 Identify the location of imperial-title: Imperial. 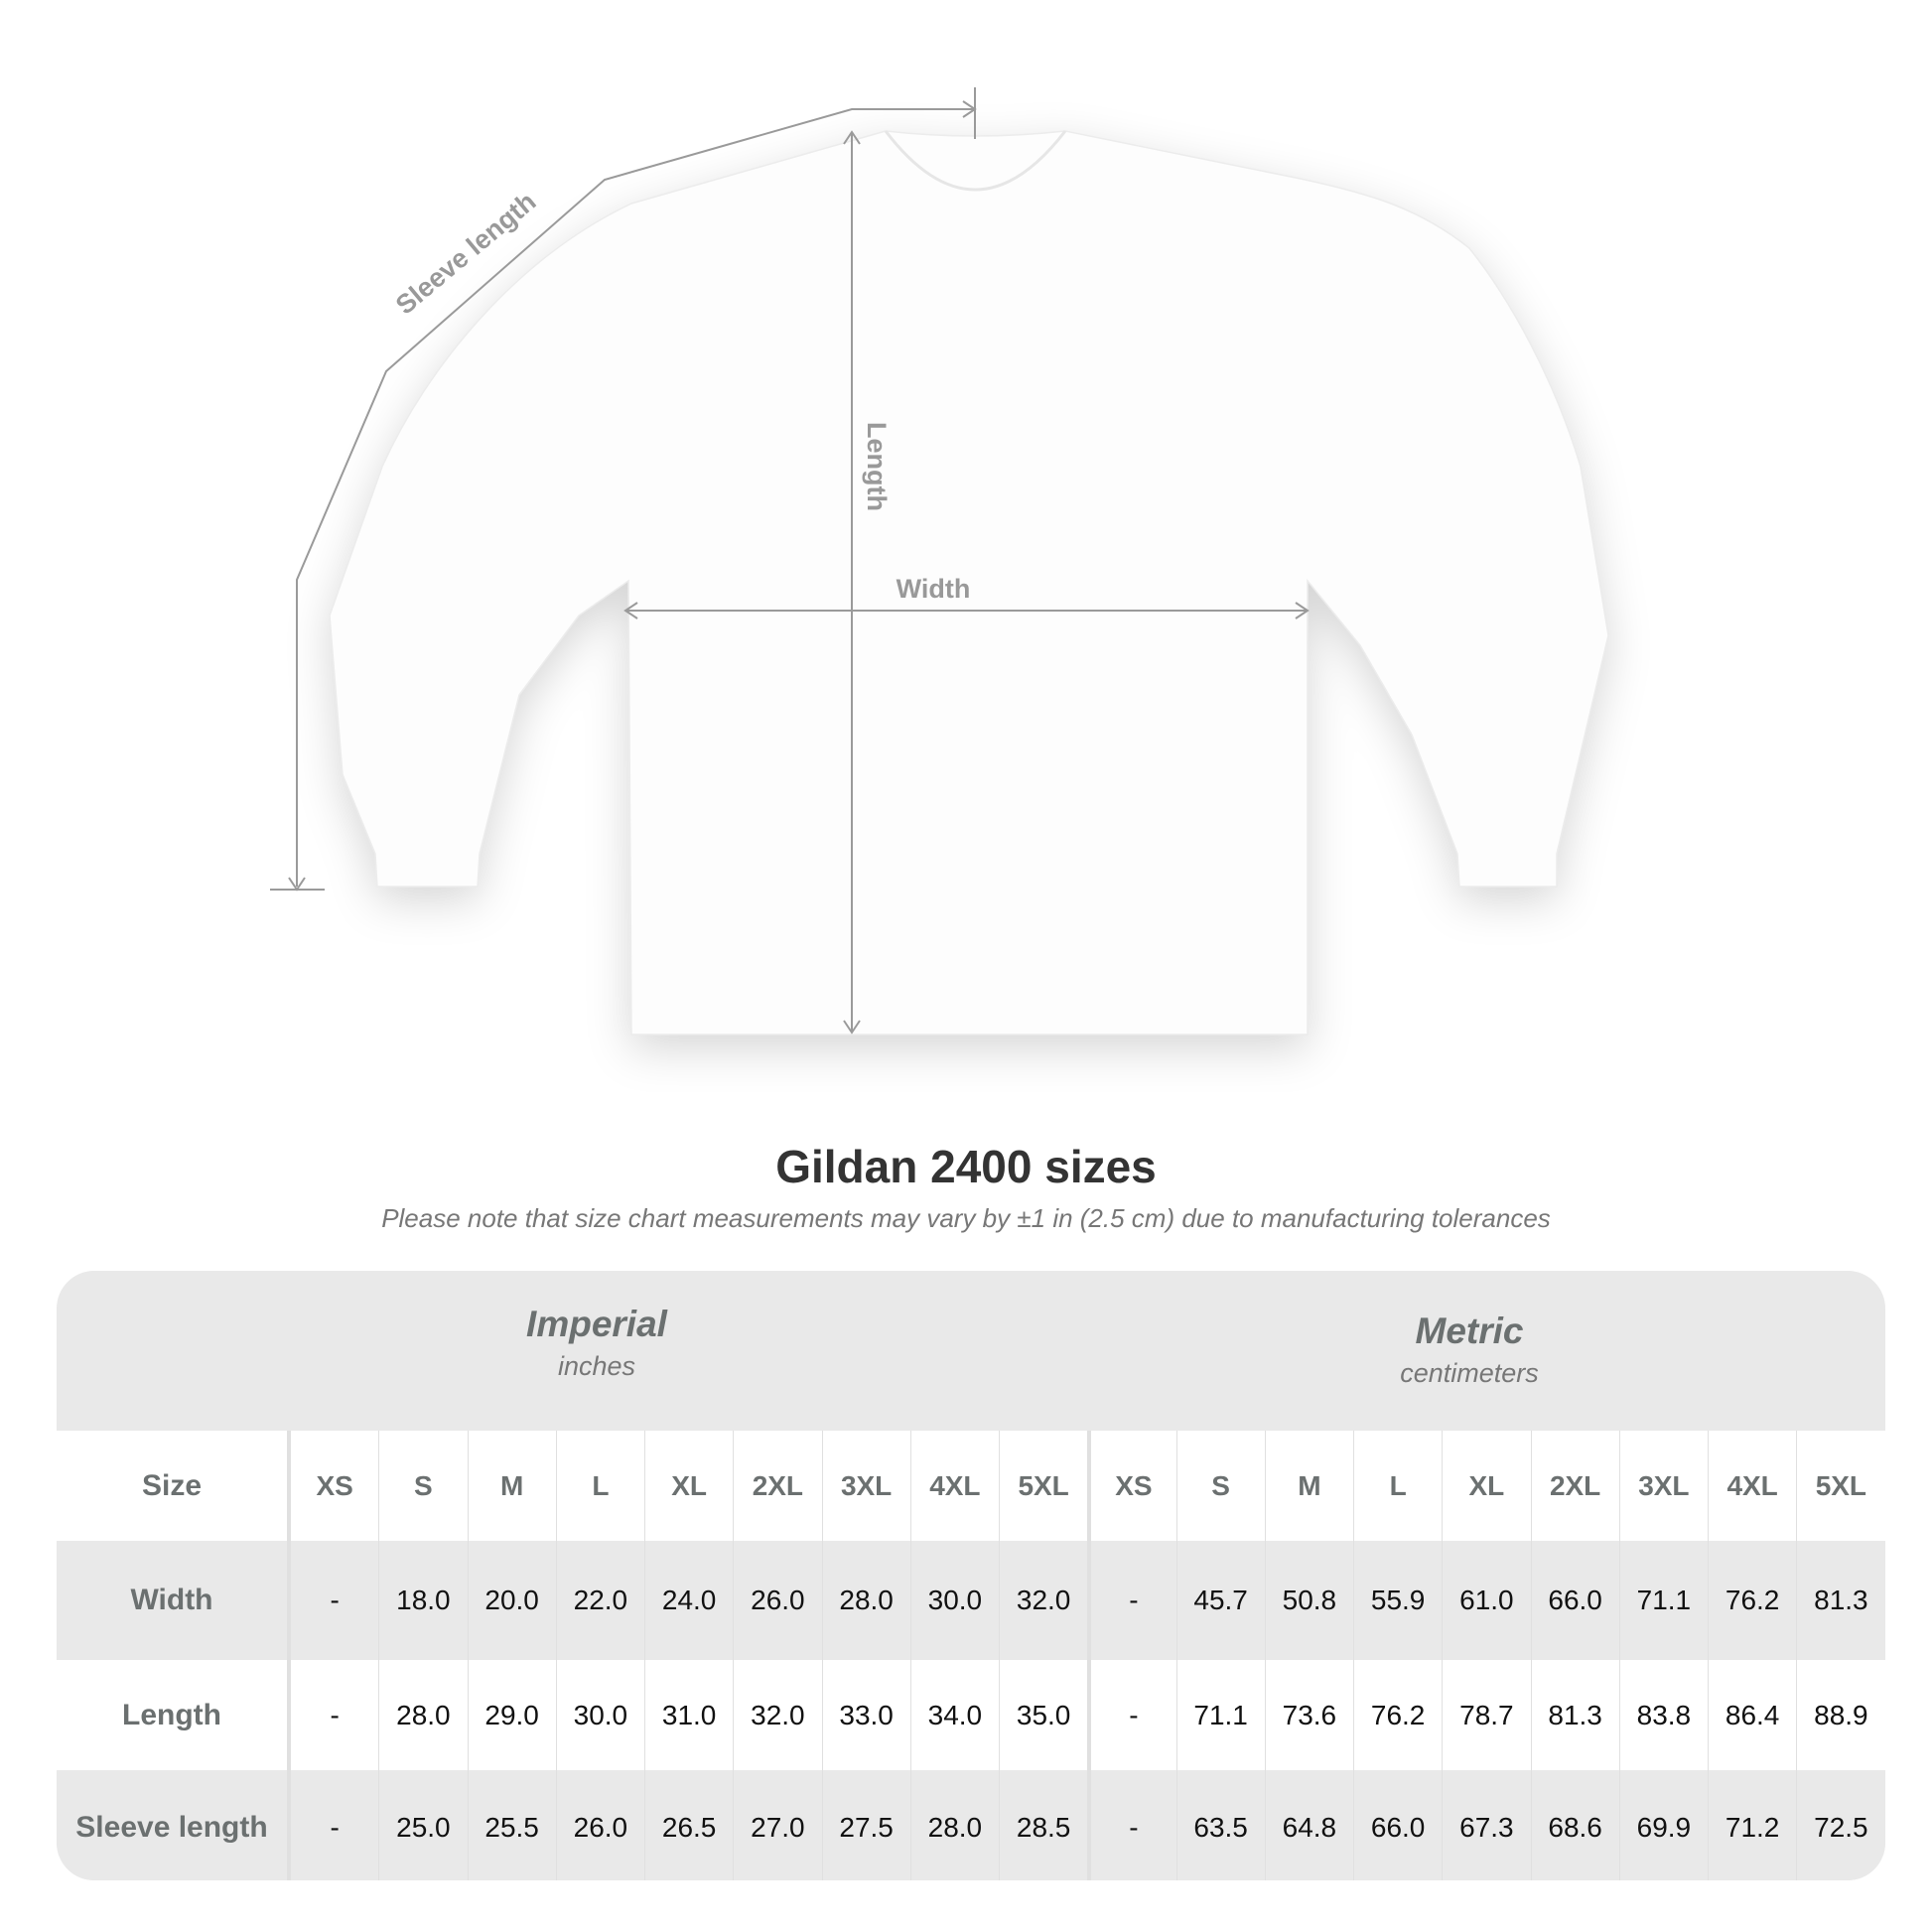
(597, 1324).